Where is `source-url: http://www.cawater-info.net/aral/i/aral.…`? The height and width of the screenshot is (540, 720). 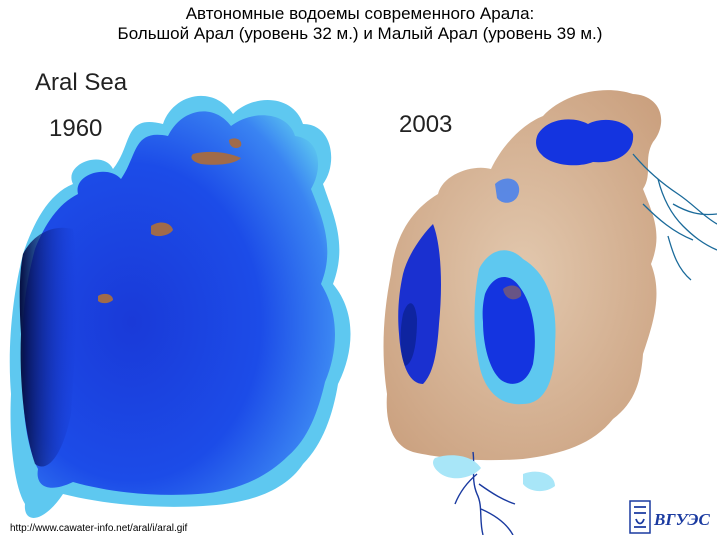 source-url: http://www.cawater-info.net/aral/i/aral.… is located at coordinates (99, 528).